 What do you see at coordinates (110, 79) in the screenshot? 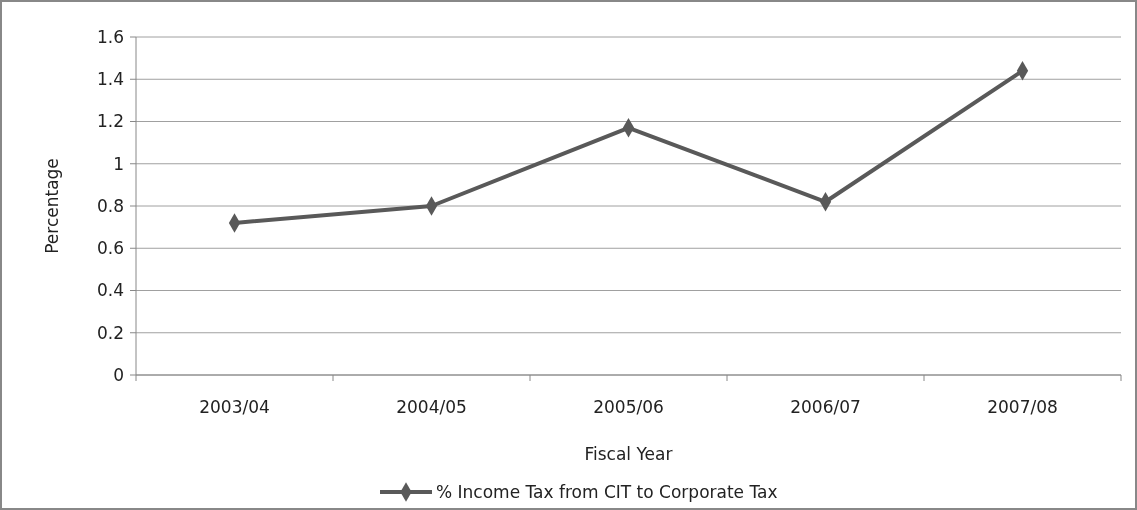
I see `y-tick-label: 1.4` at bounding box center [110, 79].